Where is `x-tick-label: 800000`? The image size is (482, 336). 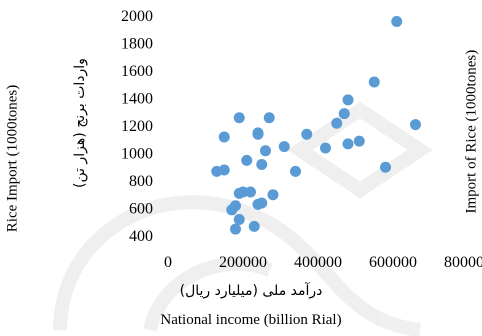
x-tick-label: 800000 is located at coordinates (463, 262).